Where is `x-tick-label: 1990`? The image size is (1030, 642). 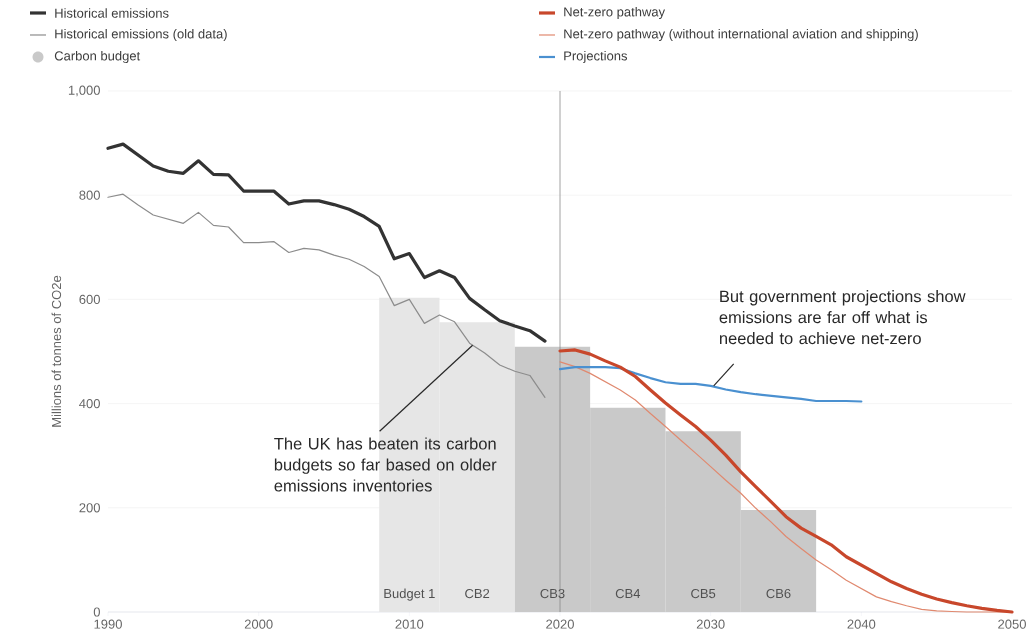
x-tick-label: 1990 is located at coordinates (108, 624).